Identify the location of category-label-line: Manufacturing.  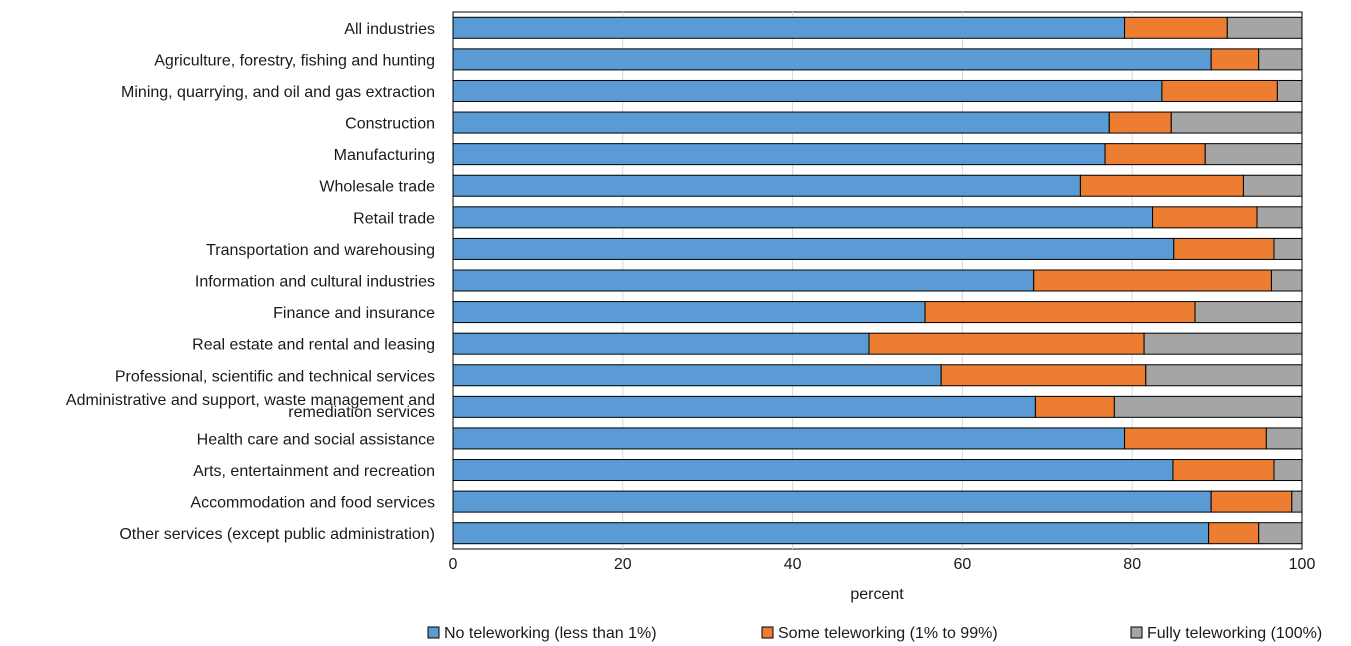
(384, 155).